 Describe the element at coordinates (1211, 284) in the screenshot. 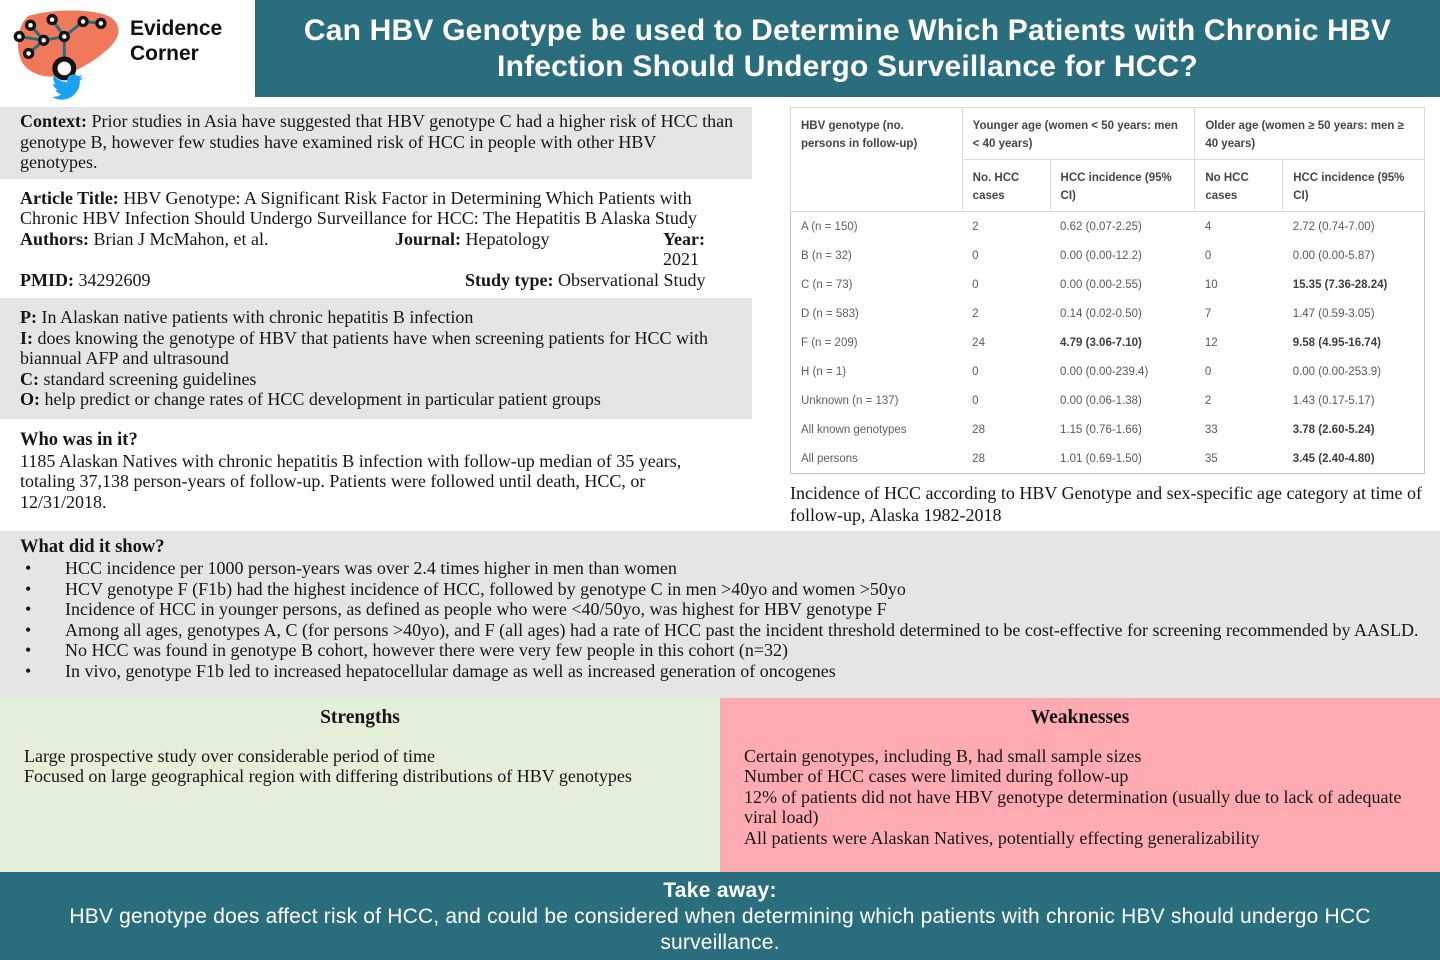

I see `table-cell: 10` at that location.